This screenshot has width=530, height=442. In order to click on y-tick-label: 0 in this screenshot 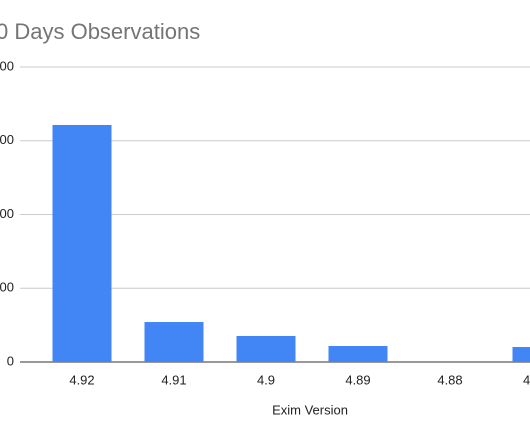, I will do `click(10, 360)`.